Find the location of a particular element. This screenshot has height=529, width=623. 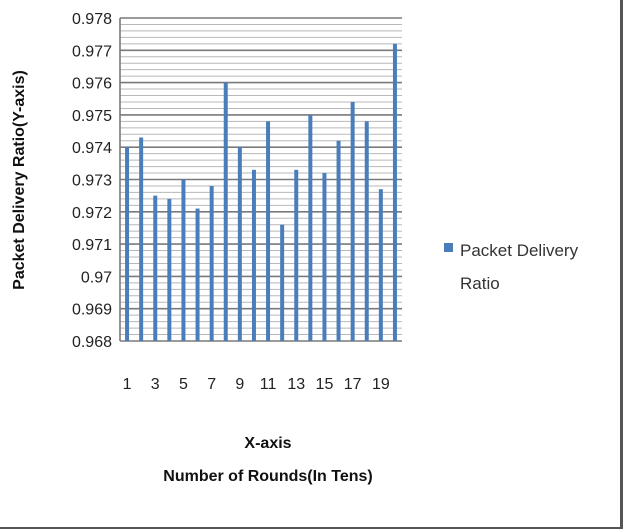

x-tick-label: 9 is located at coordinates (239, 384).